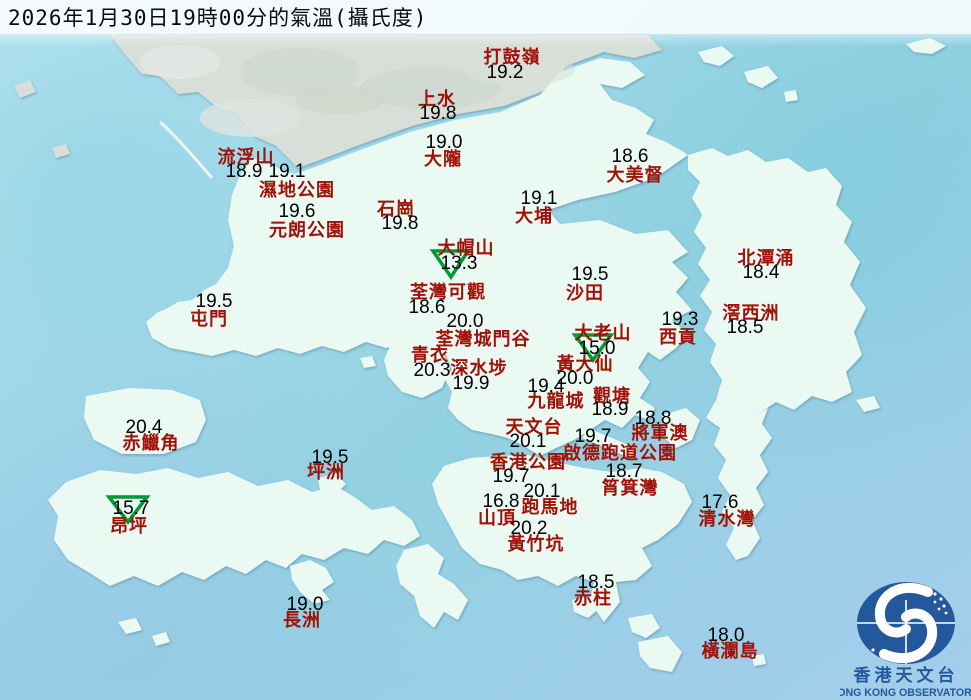  I want to click on title-bar: 2026年1月30日19時00分的氣溫(攝氏度), so click(485, 23).